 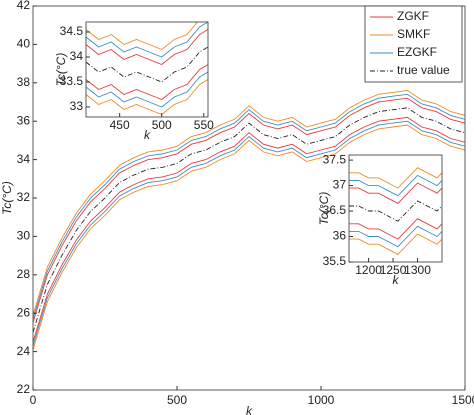 What do you see at coordinates (24, 197) in the screenshot?
I see `y-tick-label: 32` at bounding box center [24, 197].